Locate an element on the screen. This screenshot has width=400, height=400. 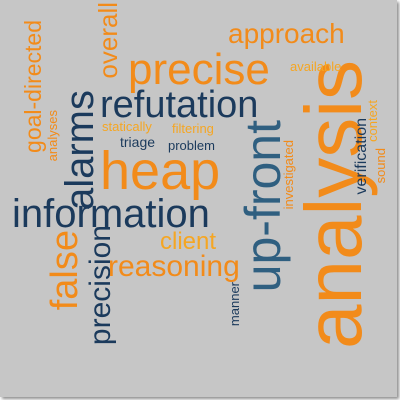
word-available: available is located at coordinates (316, 66).